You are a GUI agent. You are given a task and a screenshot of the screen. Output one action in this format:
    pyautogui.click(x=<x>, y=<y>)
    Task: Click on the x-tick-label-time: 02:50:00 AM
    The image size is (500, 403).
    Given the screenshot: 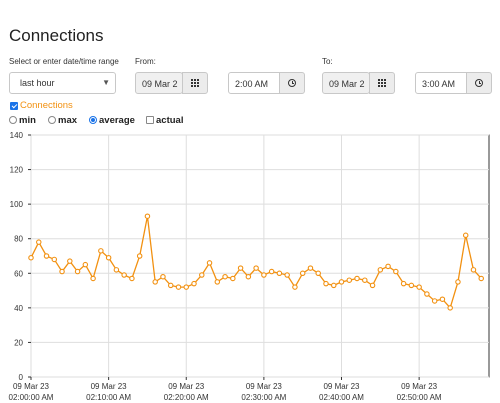 What is the action you would take?
    pyautogui.click(x=419, y=397)
    